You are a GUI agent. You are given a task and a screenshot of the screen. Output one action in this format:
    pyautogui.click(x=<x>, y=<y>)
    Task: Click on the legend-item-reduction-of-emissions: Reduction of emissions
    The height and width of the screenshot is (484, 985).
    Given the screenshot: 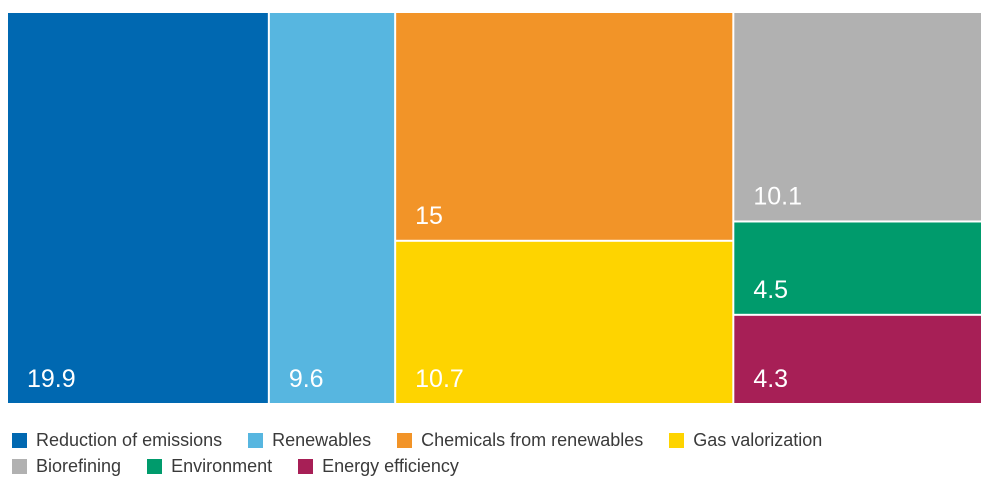 What is the action you would take?
    pyautogui.click(x=117, y=440)
    